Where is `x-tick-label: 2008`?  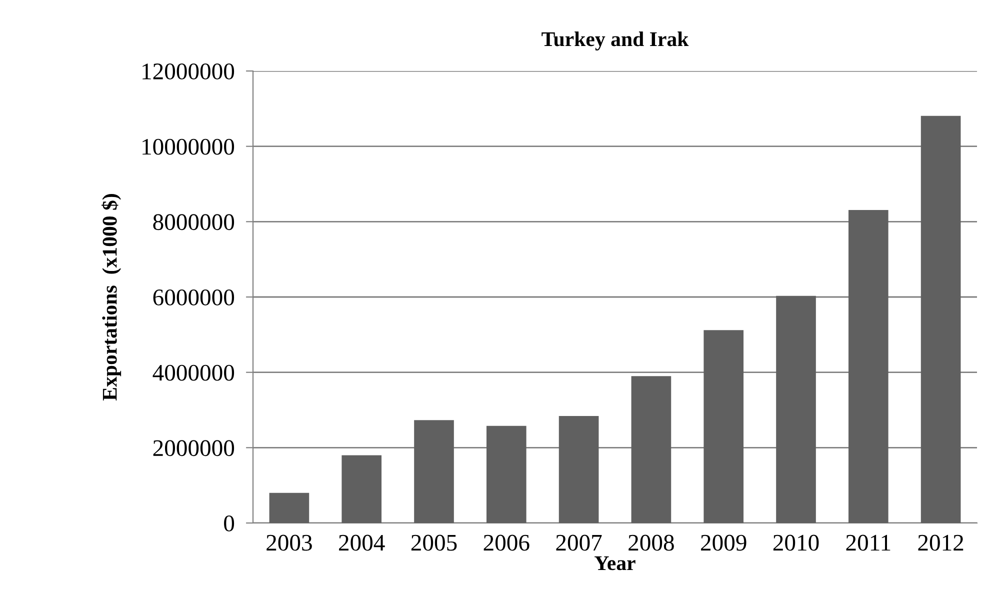 x-tick-label: 2008 is located at coordinates (651, 542).